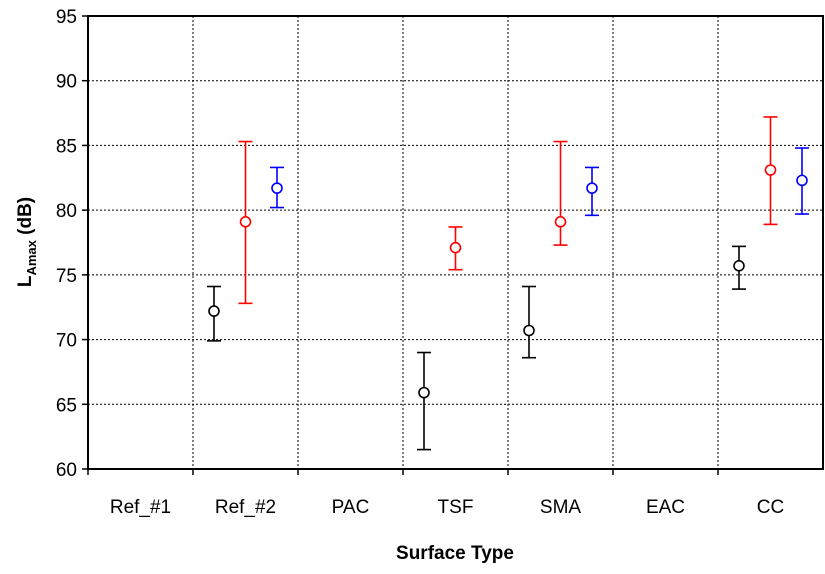 Image resolution: width=825 pixels, height=574 pixels. Describe the element at coordinates (66, 341) in the screenshot. I see `y-tick-label: 70` at that location.